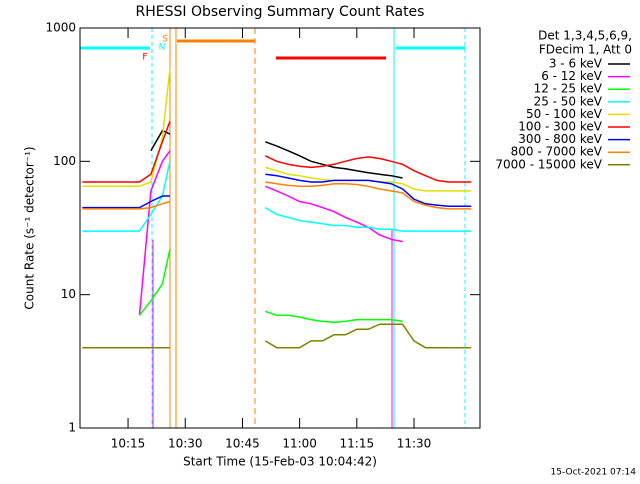 The width and height of the screenshot is (640, 484). Describe the element at coordinates (576, 64) in the screenshot. I see `legend-label: 3 - 6 keV` at that location.